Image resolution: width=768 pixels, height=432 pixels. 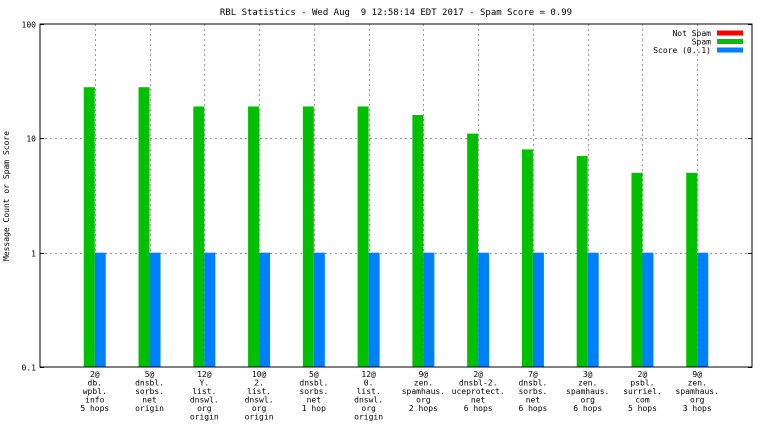 I want to click on y-tick-label: 0.1, so click(x=29, y=368).